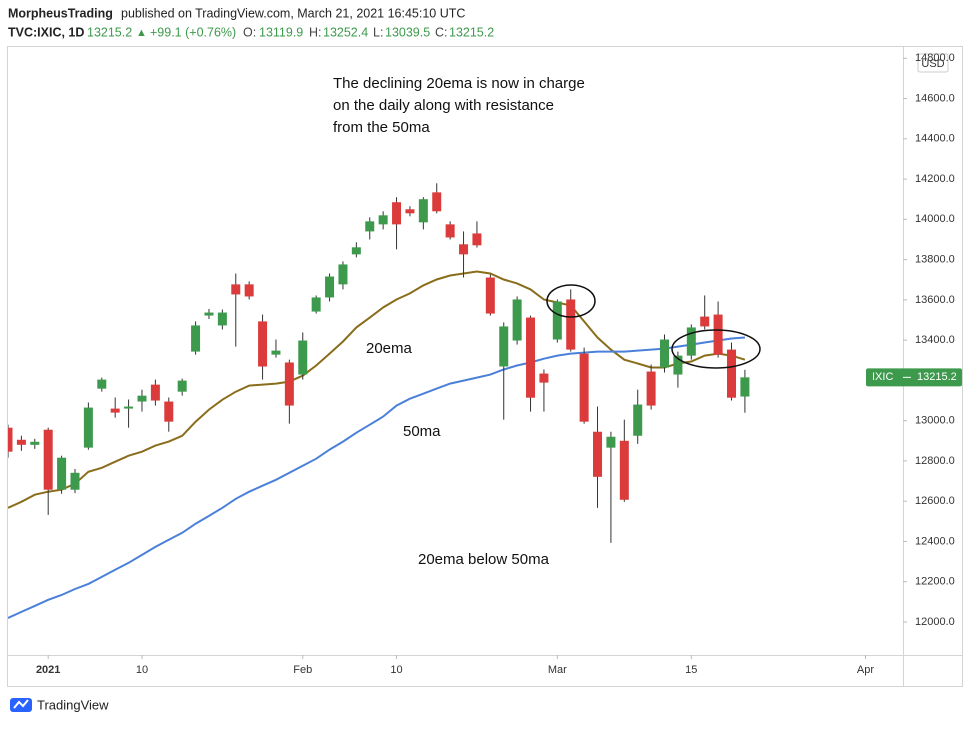  What do you see at coordinates (443, 105) in the screenshot?
I see `annotation: on the daily along with resistance` at bounding box center [443, 105].